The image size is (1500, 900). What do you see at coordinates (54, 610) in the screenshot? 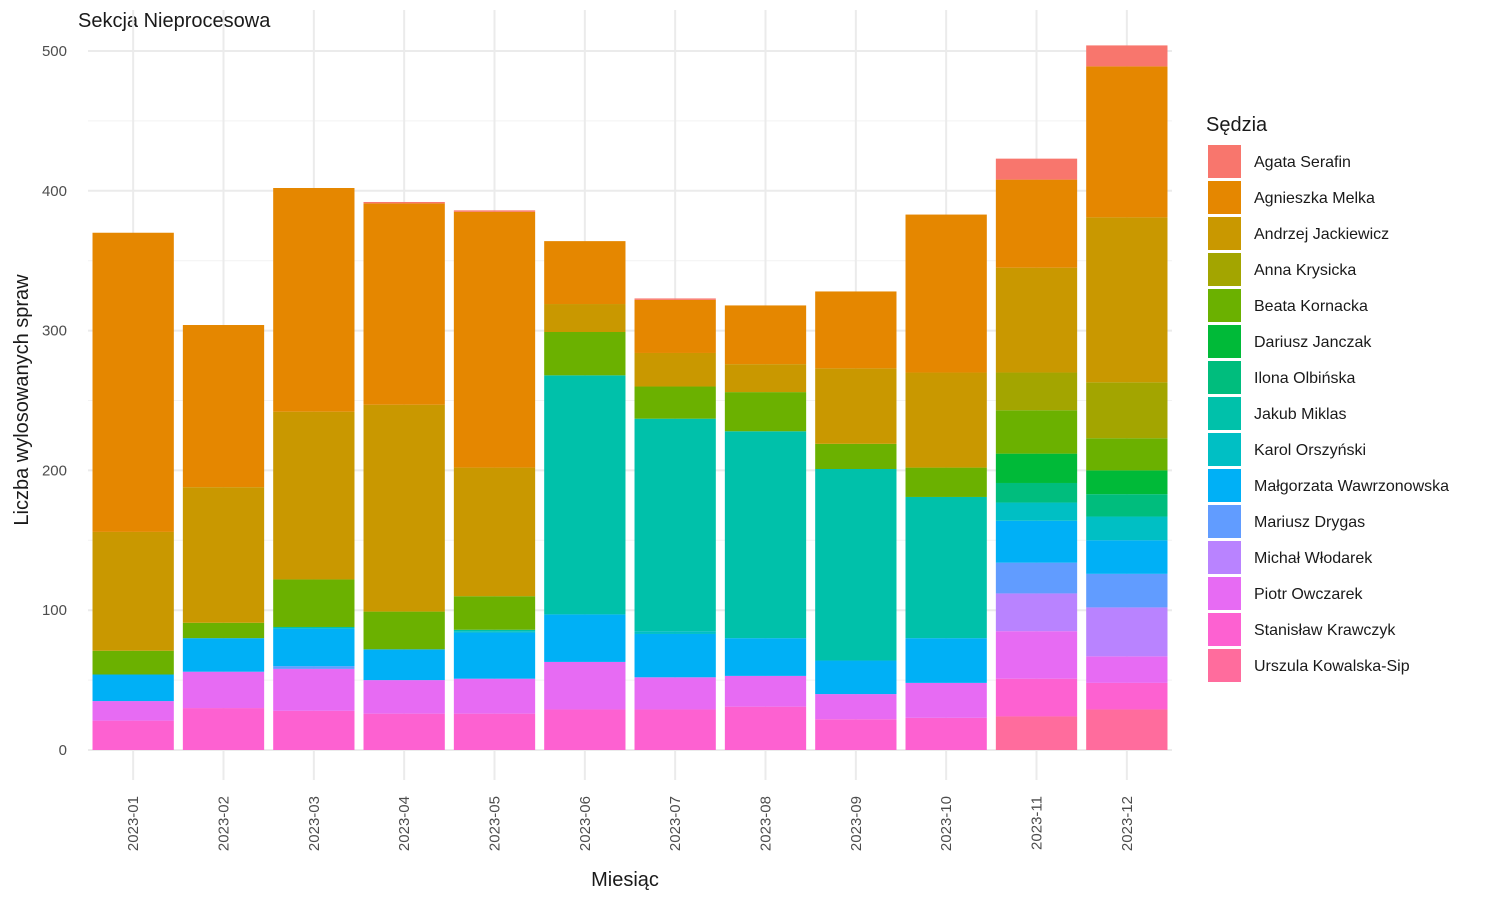
I see `y-tick-label: 100` at bounding box center [54, 610].